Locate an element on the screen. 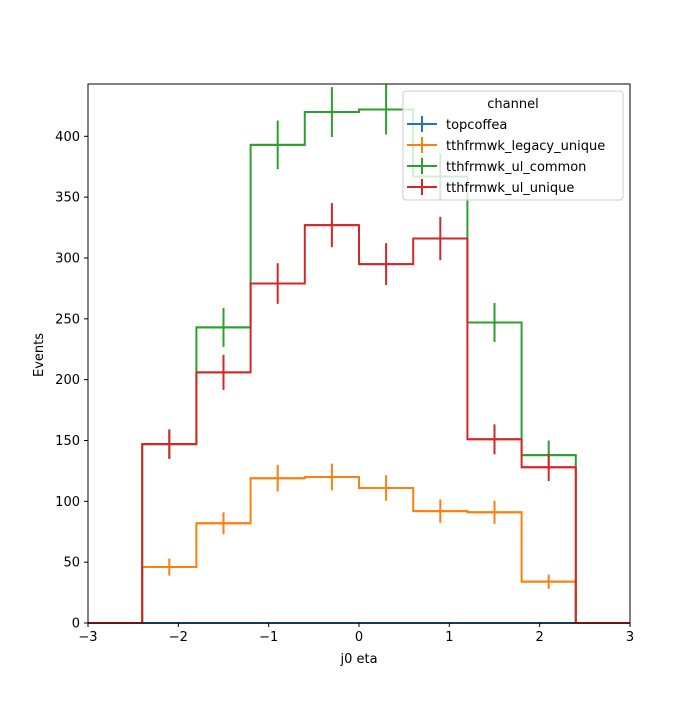 Image resolution: width=700 pixels, height=704 pixels. y-tick-label: 250 is located at coordinates (67, 319).